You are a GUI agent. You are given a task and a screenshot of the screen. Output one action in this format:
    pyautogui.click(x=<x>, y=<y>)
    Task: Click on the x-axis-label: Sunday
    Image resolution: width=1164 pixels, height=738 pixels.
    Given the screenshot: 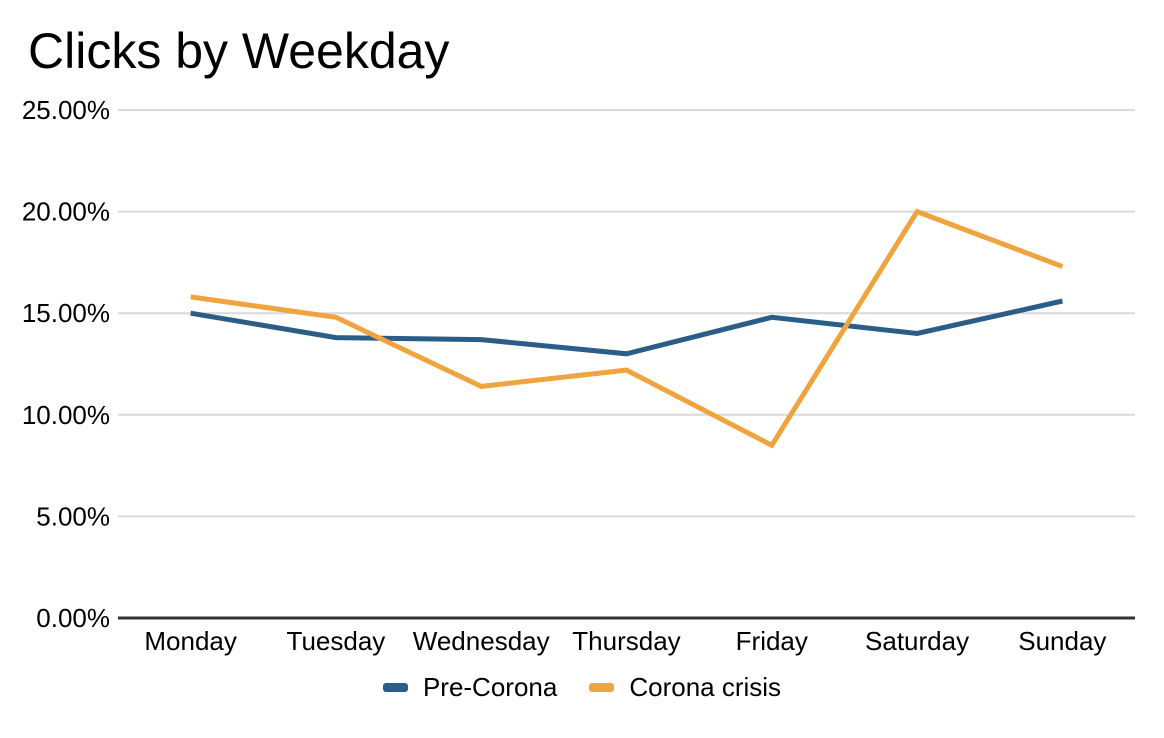 What is the action you would take?
    pyautogui.click(x=1062, y=641)
    